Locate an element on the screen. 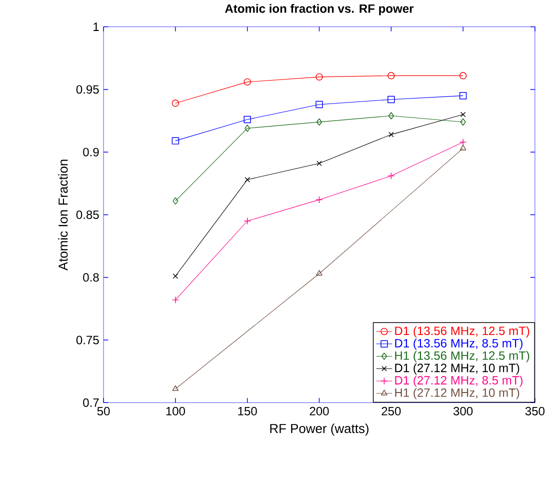  x-tick-label: 200 is located at coordinates (319, 411).